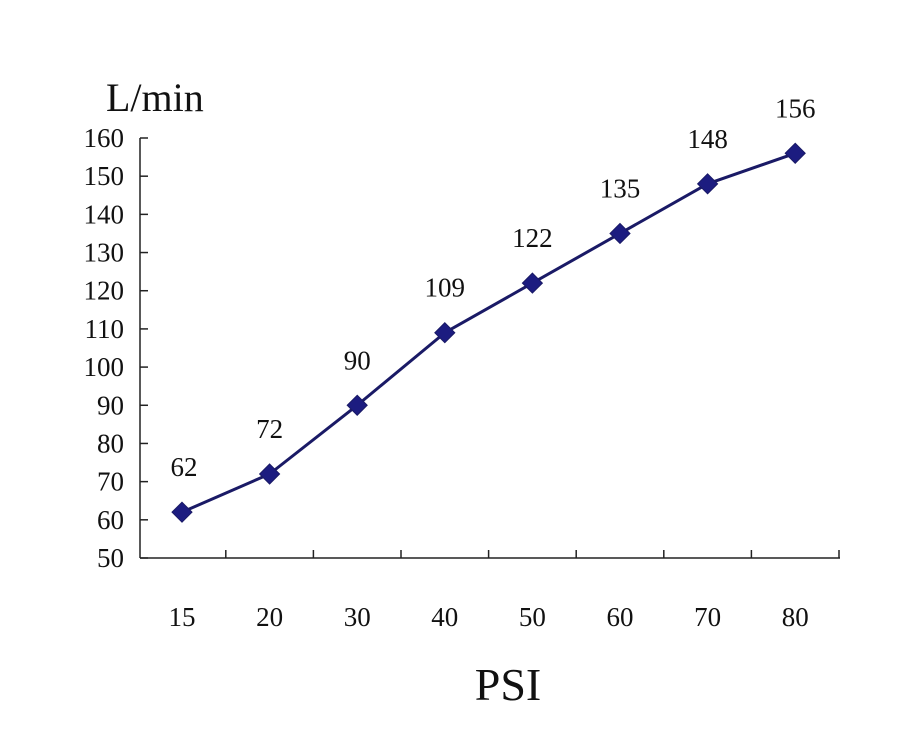 This screenshot has height=738, width=900. What do you see at coordinates (795, 108) in the screenshot?
I see `data-label: 156` at bounding box center [795, 108].